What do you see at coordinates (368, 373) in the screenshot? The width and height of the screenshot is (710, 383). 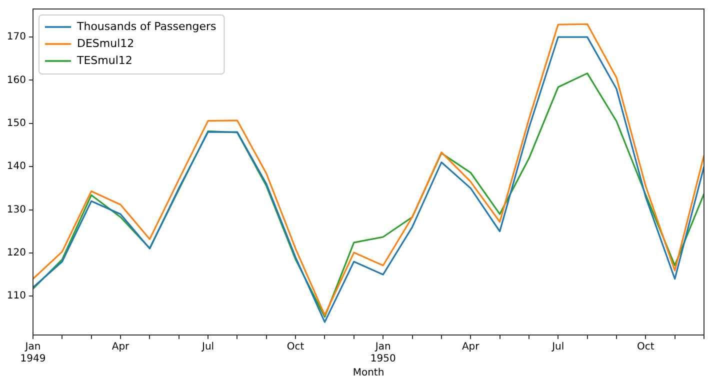 I see `x-axis-title: Month` at bounding box center [368, 373].